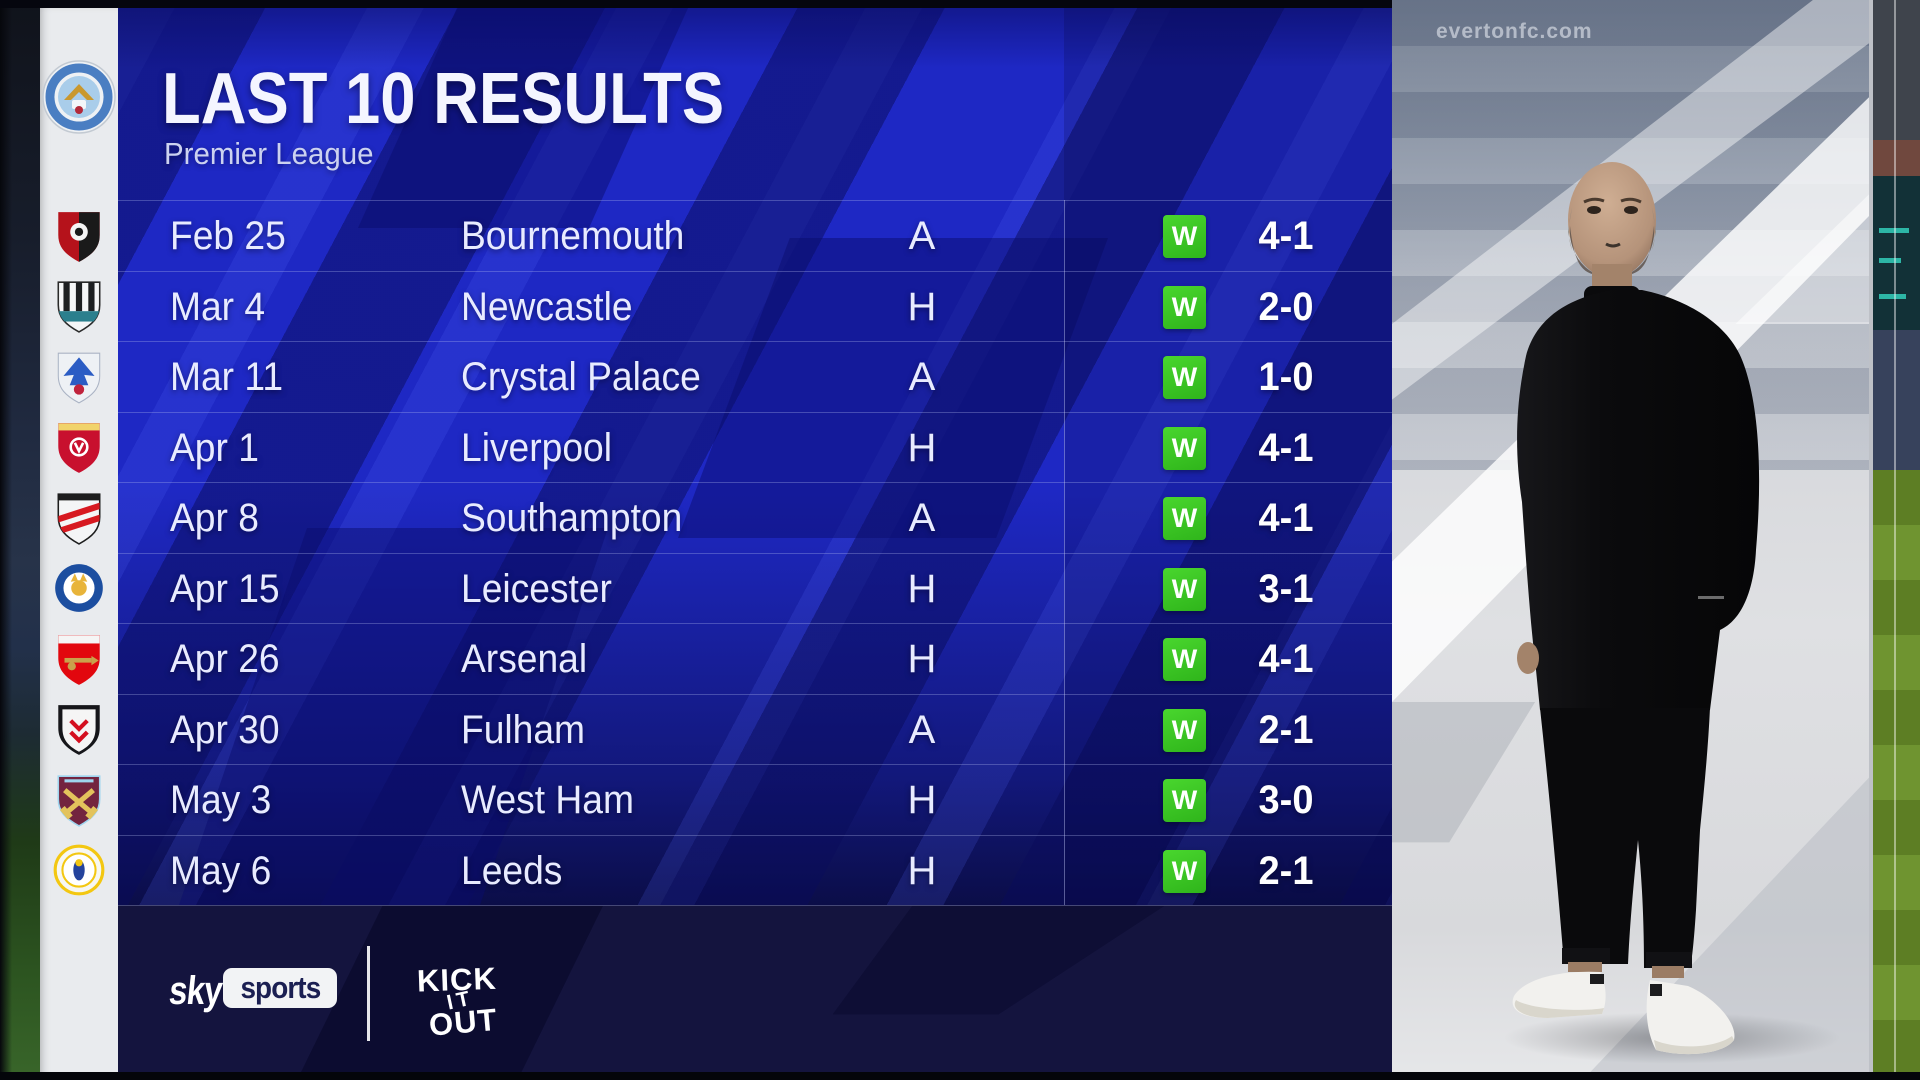  I want to click on opponent-badge-leicester, so click(79, 588).